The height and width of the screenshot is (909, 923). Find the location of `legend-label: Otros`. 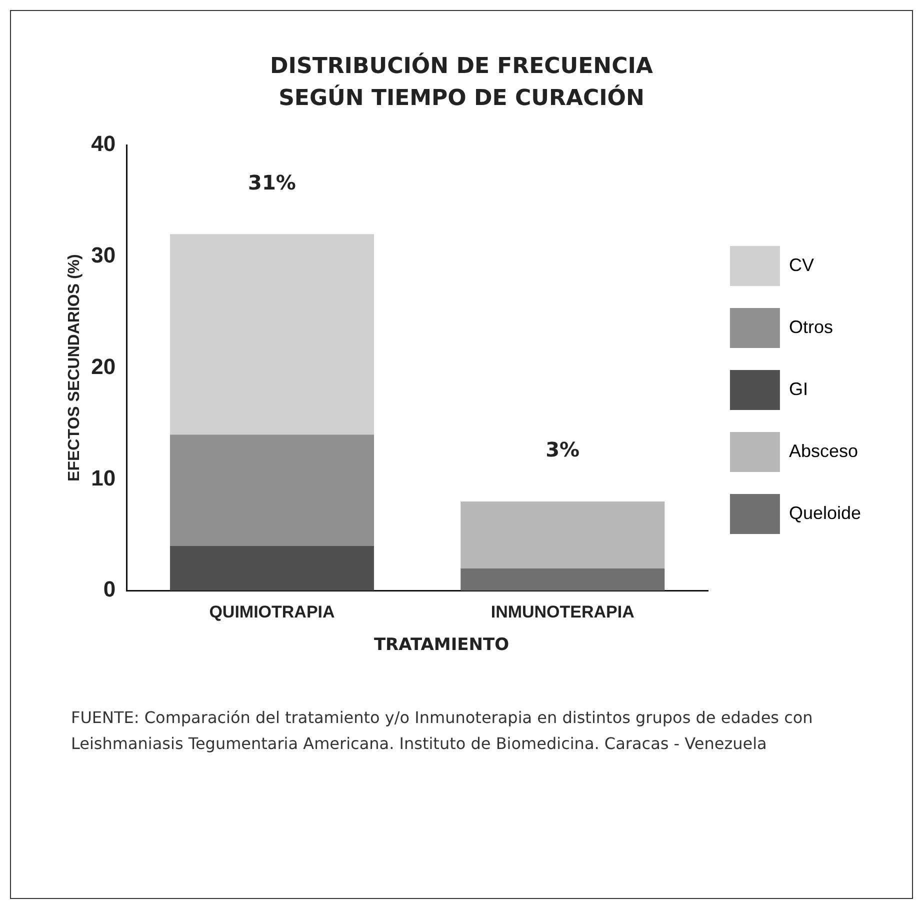

legend-label: Otros is located at coordinates (810, 326).